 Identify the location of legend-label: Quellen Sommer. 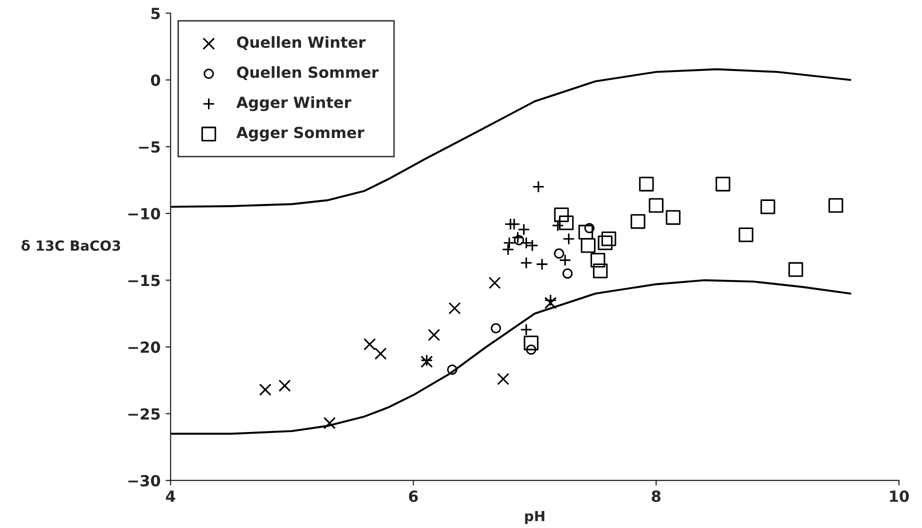
(308, 73).